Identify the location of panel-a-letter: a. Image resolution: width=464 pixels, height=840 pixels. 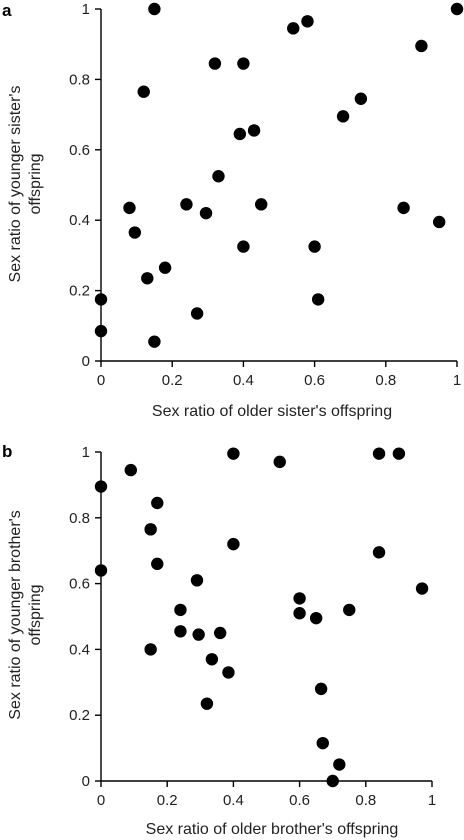
(7, 10).